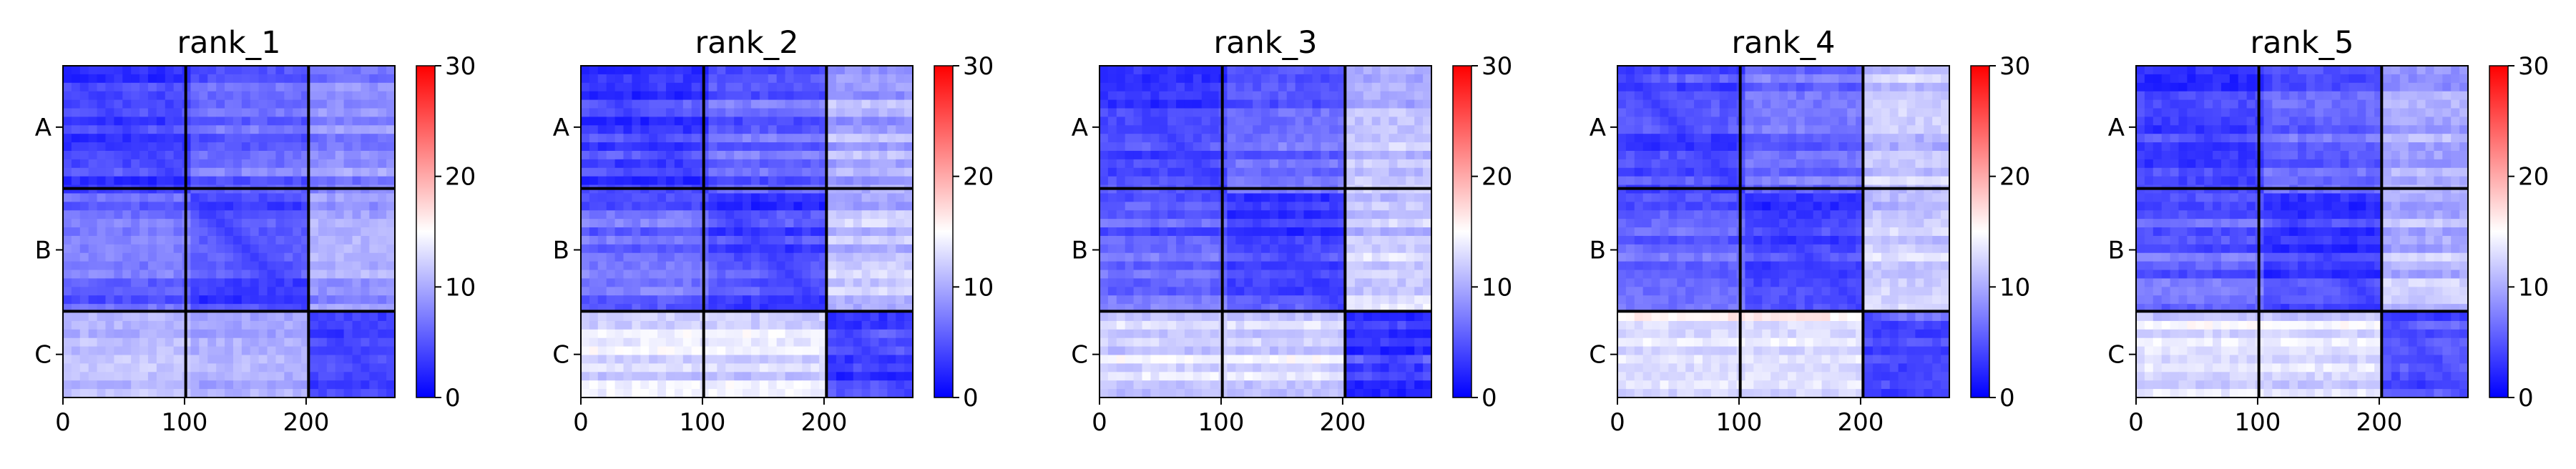 The height and width of the screenshot is (469, 2576). I want to click on heatmap-cells, so click(229, 232).